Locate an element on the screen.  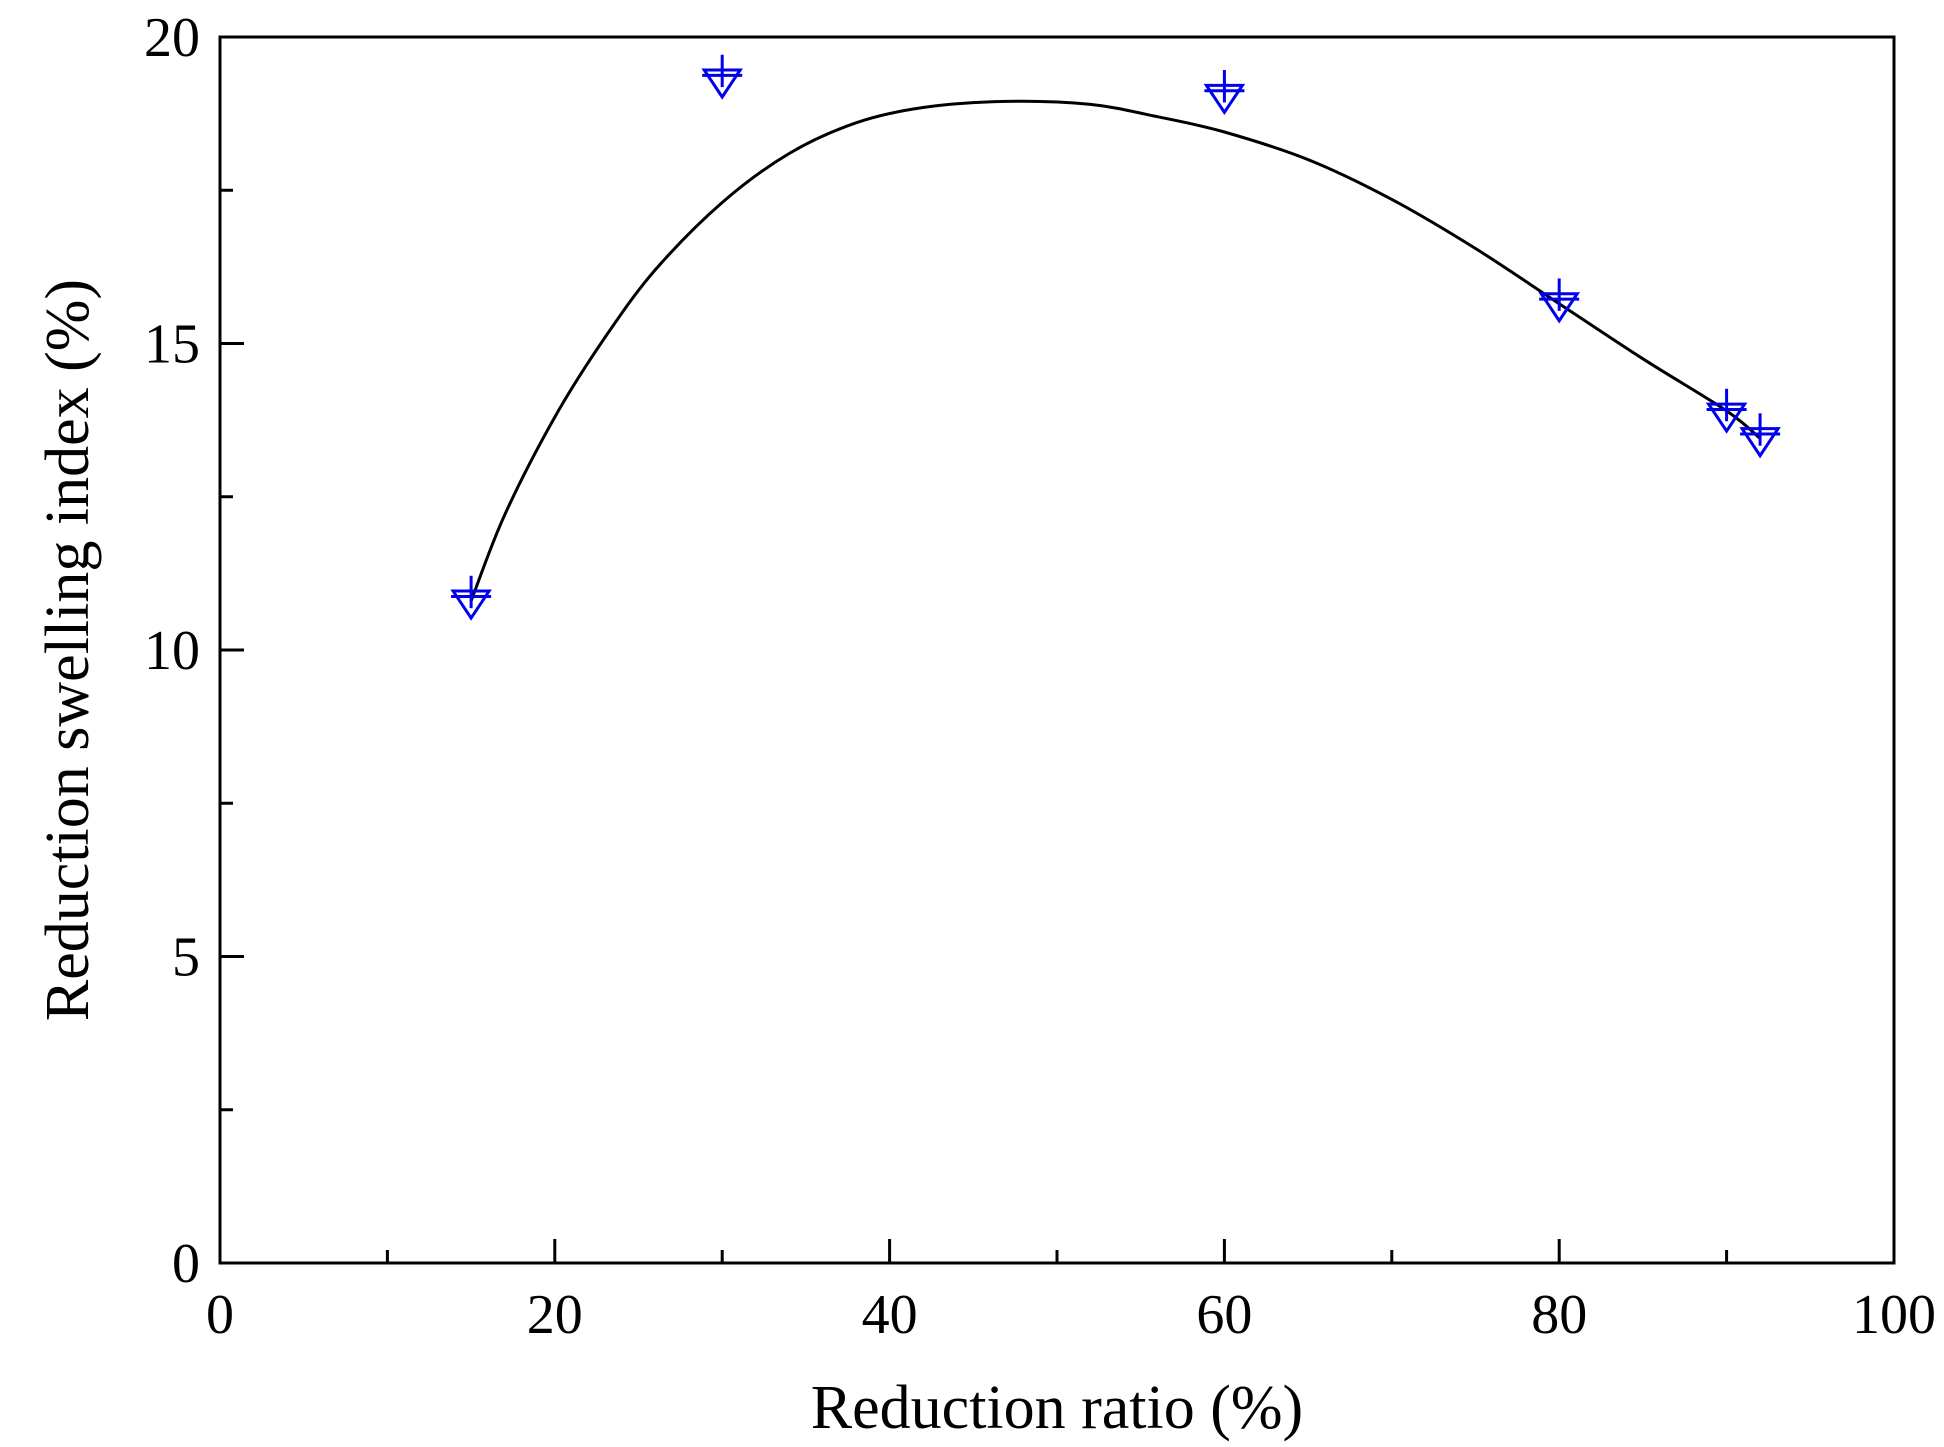
x-tick-label: 0 is located at coordinates (220, 1315).